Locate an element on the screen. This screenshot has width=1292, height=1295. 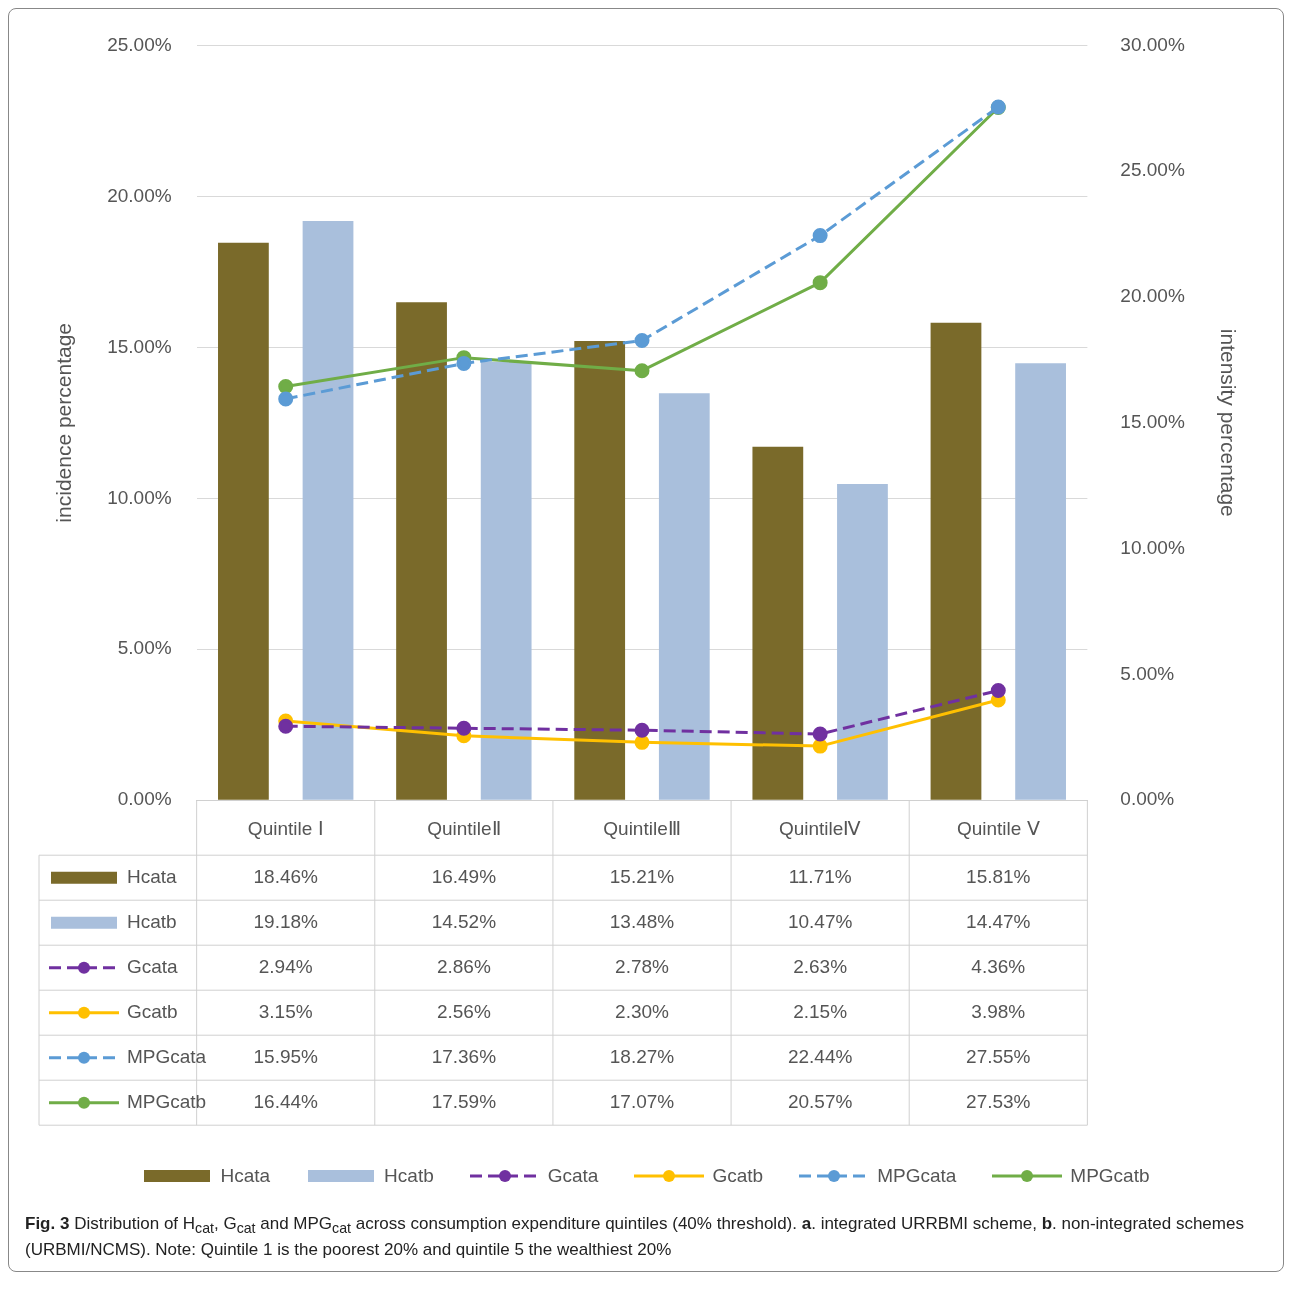
data-label: 14.52% is located at coordinates (464, 921).